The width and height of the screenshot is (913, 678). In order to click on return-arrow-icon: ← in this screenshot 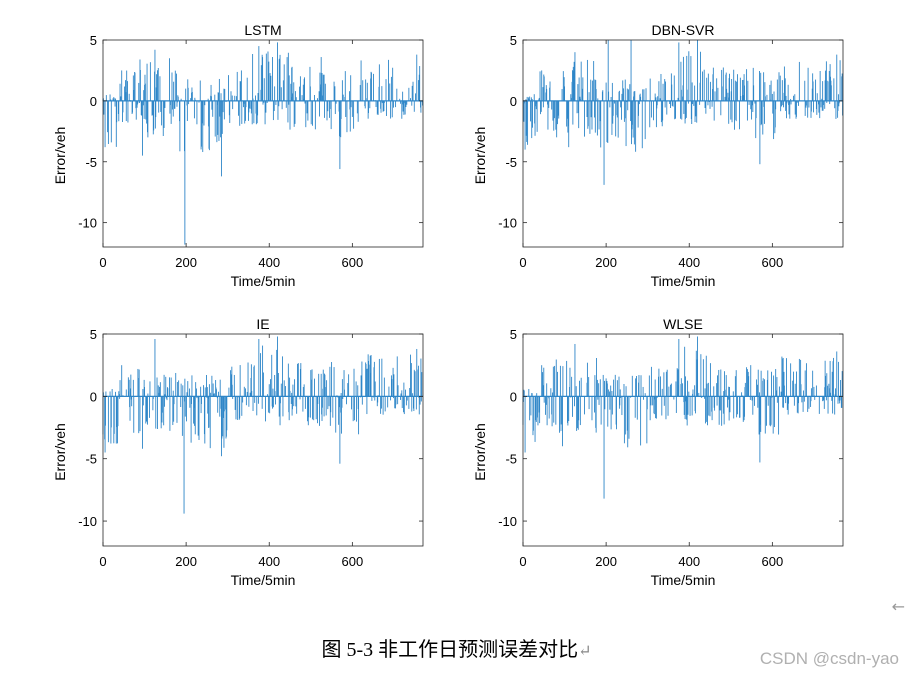, I will do `click(898, 606)`.